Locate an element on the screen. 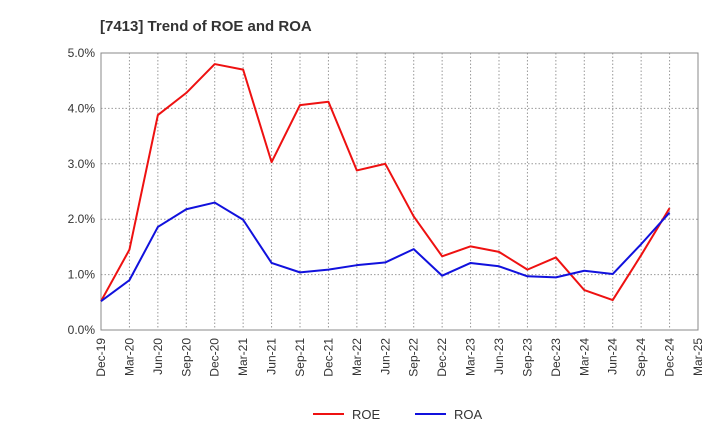  x-tick-label: Jun-20 is located at coordinates (158, 356).